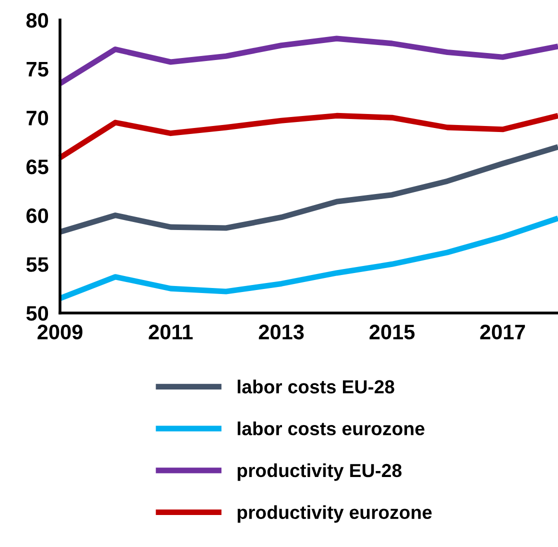 This screenshot has width=558, height=547. Describe the element at coordinates (37, 167) in the screenshot. I see `y-tick-label: 65` at that location.